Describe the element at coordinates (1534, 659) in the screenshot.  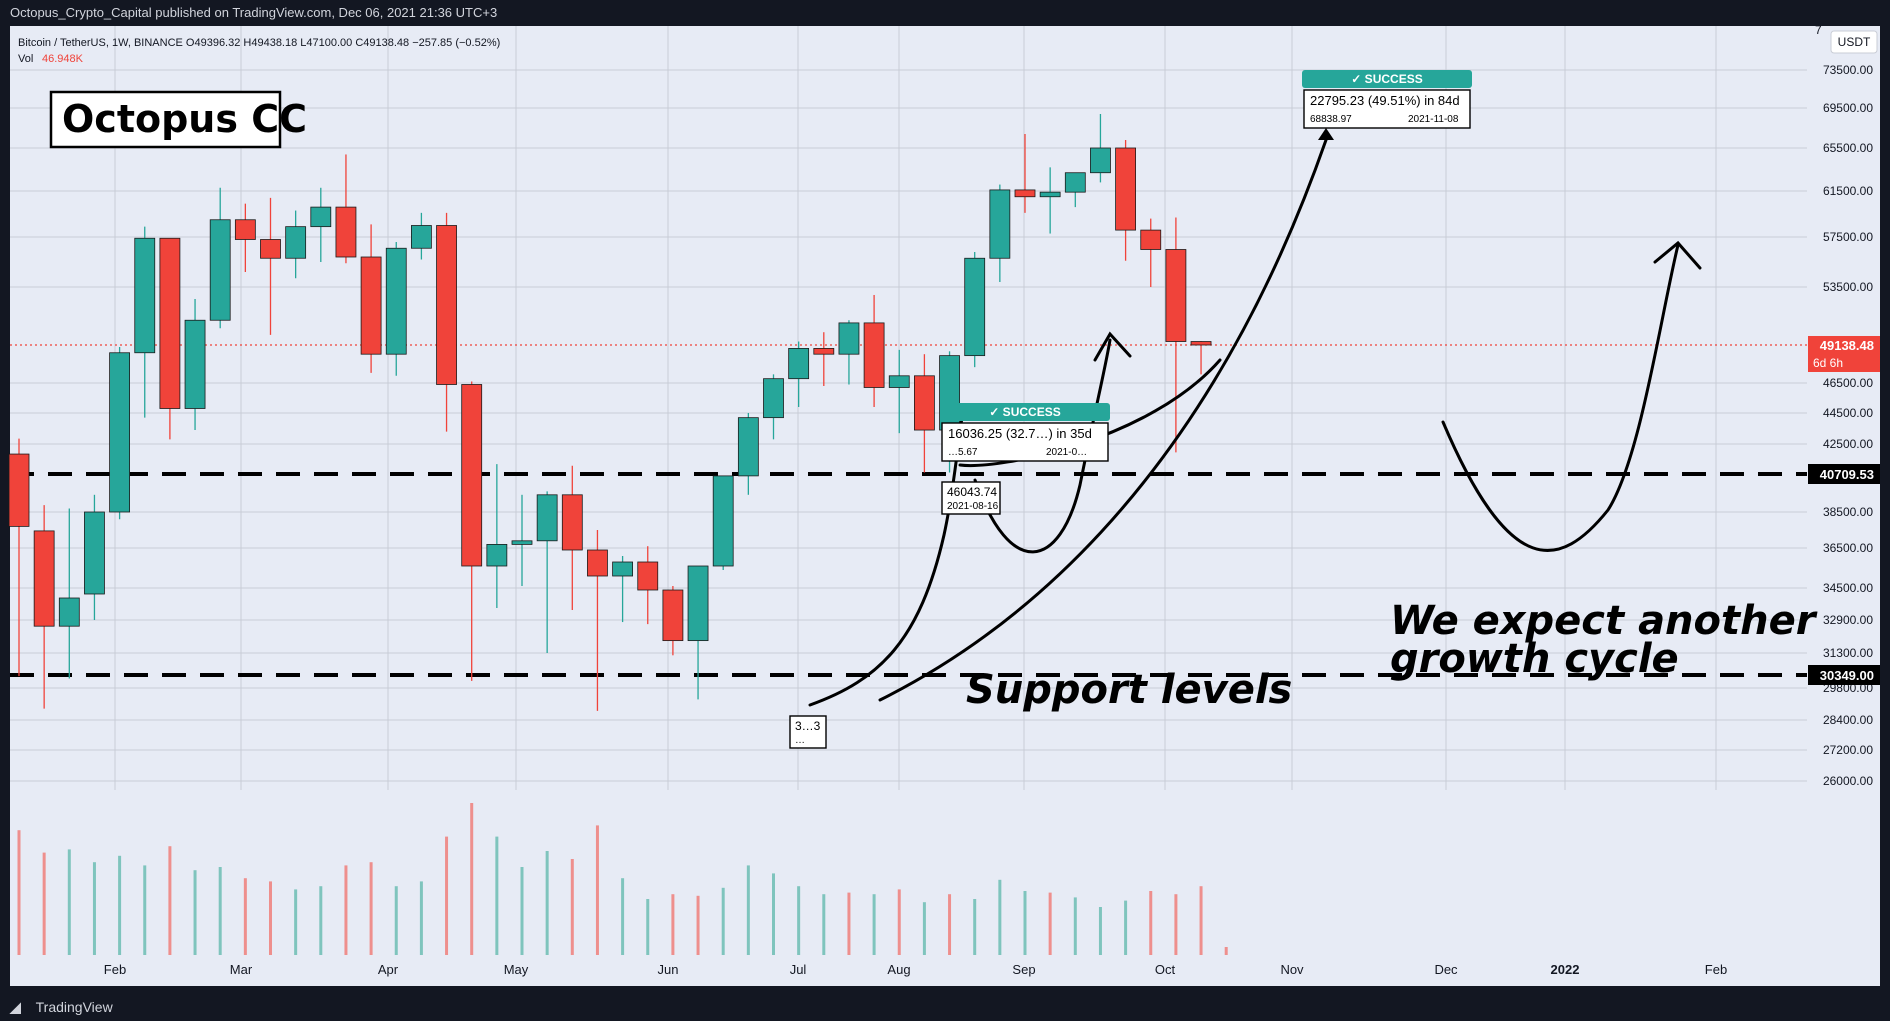
I see `growth-annotation-line2: growth cycle` at that location.